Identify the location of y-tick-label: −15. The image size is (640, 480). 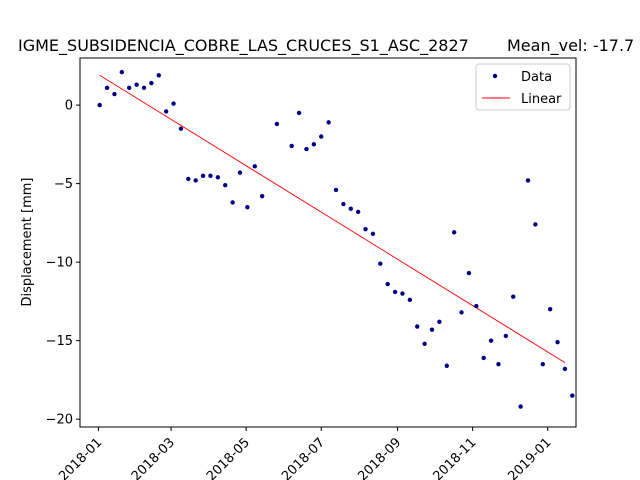
(59, 341).